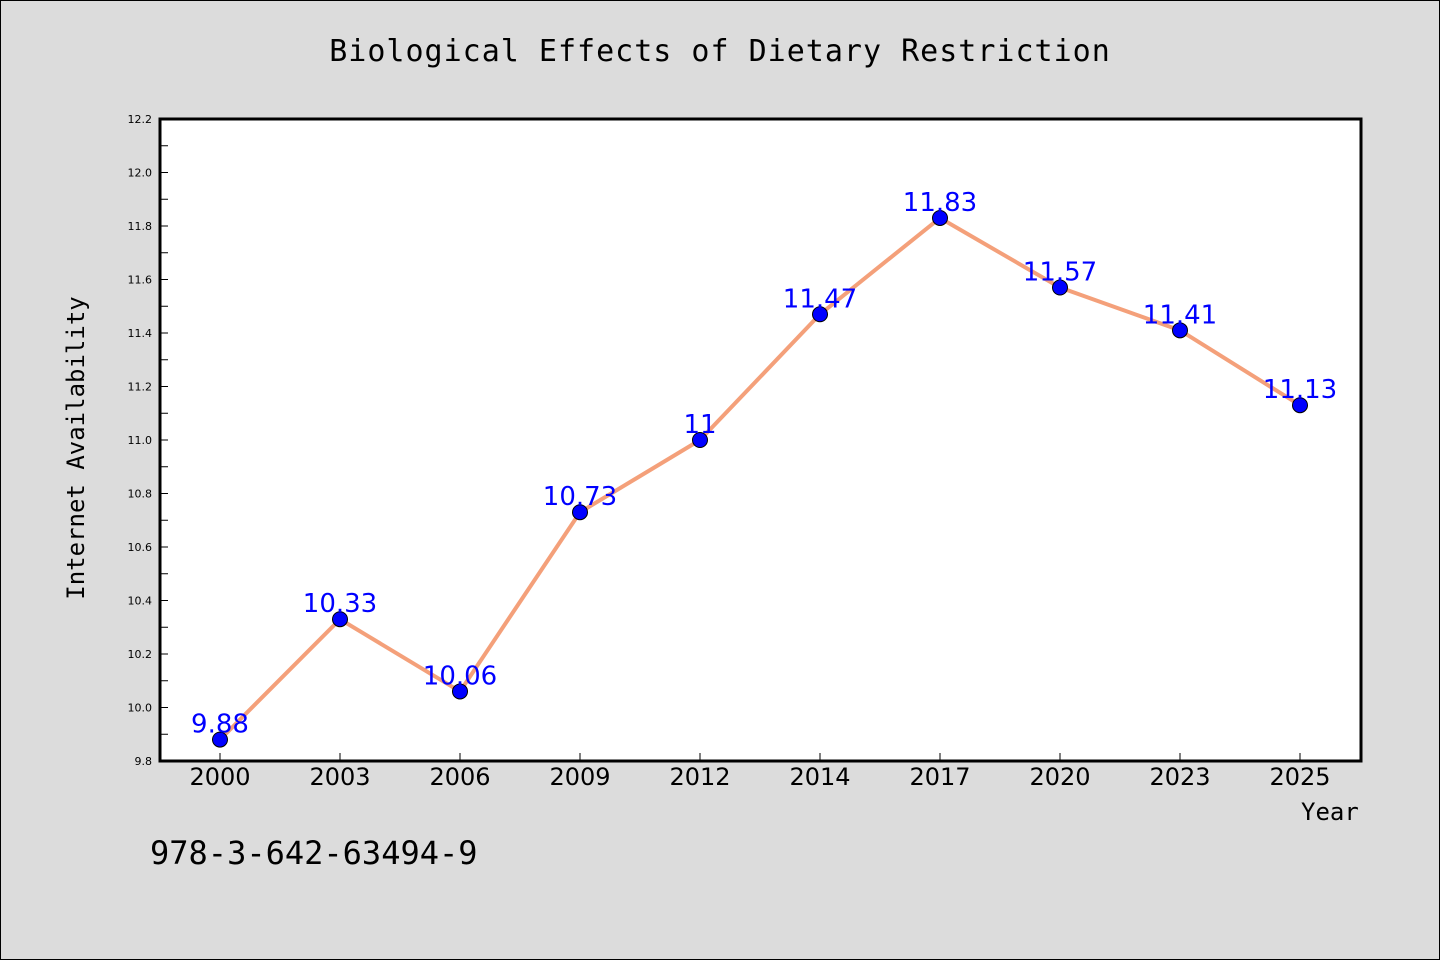 This screenshot has width=1440, height=960. I want to click on data-label: 10.33, so click(340, 604).